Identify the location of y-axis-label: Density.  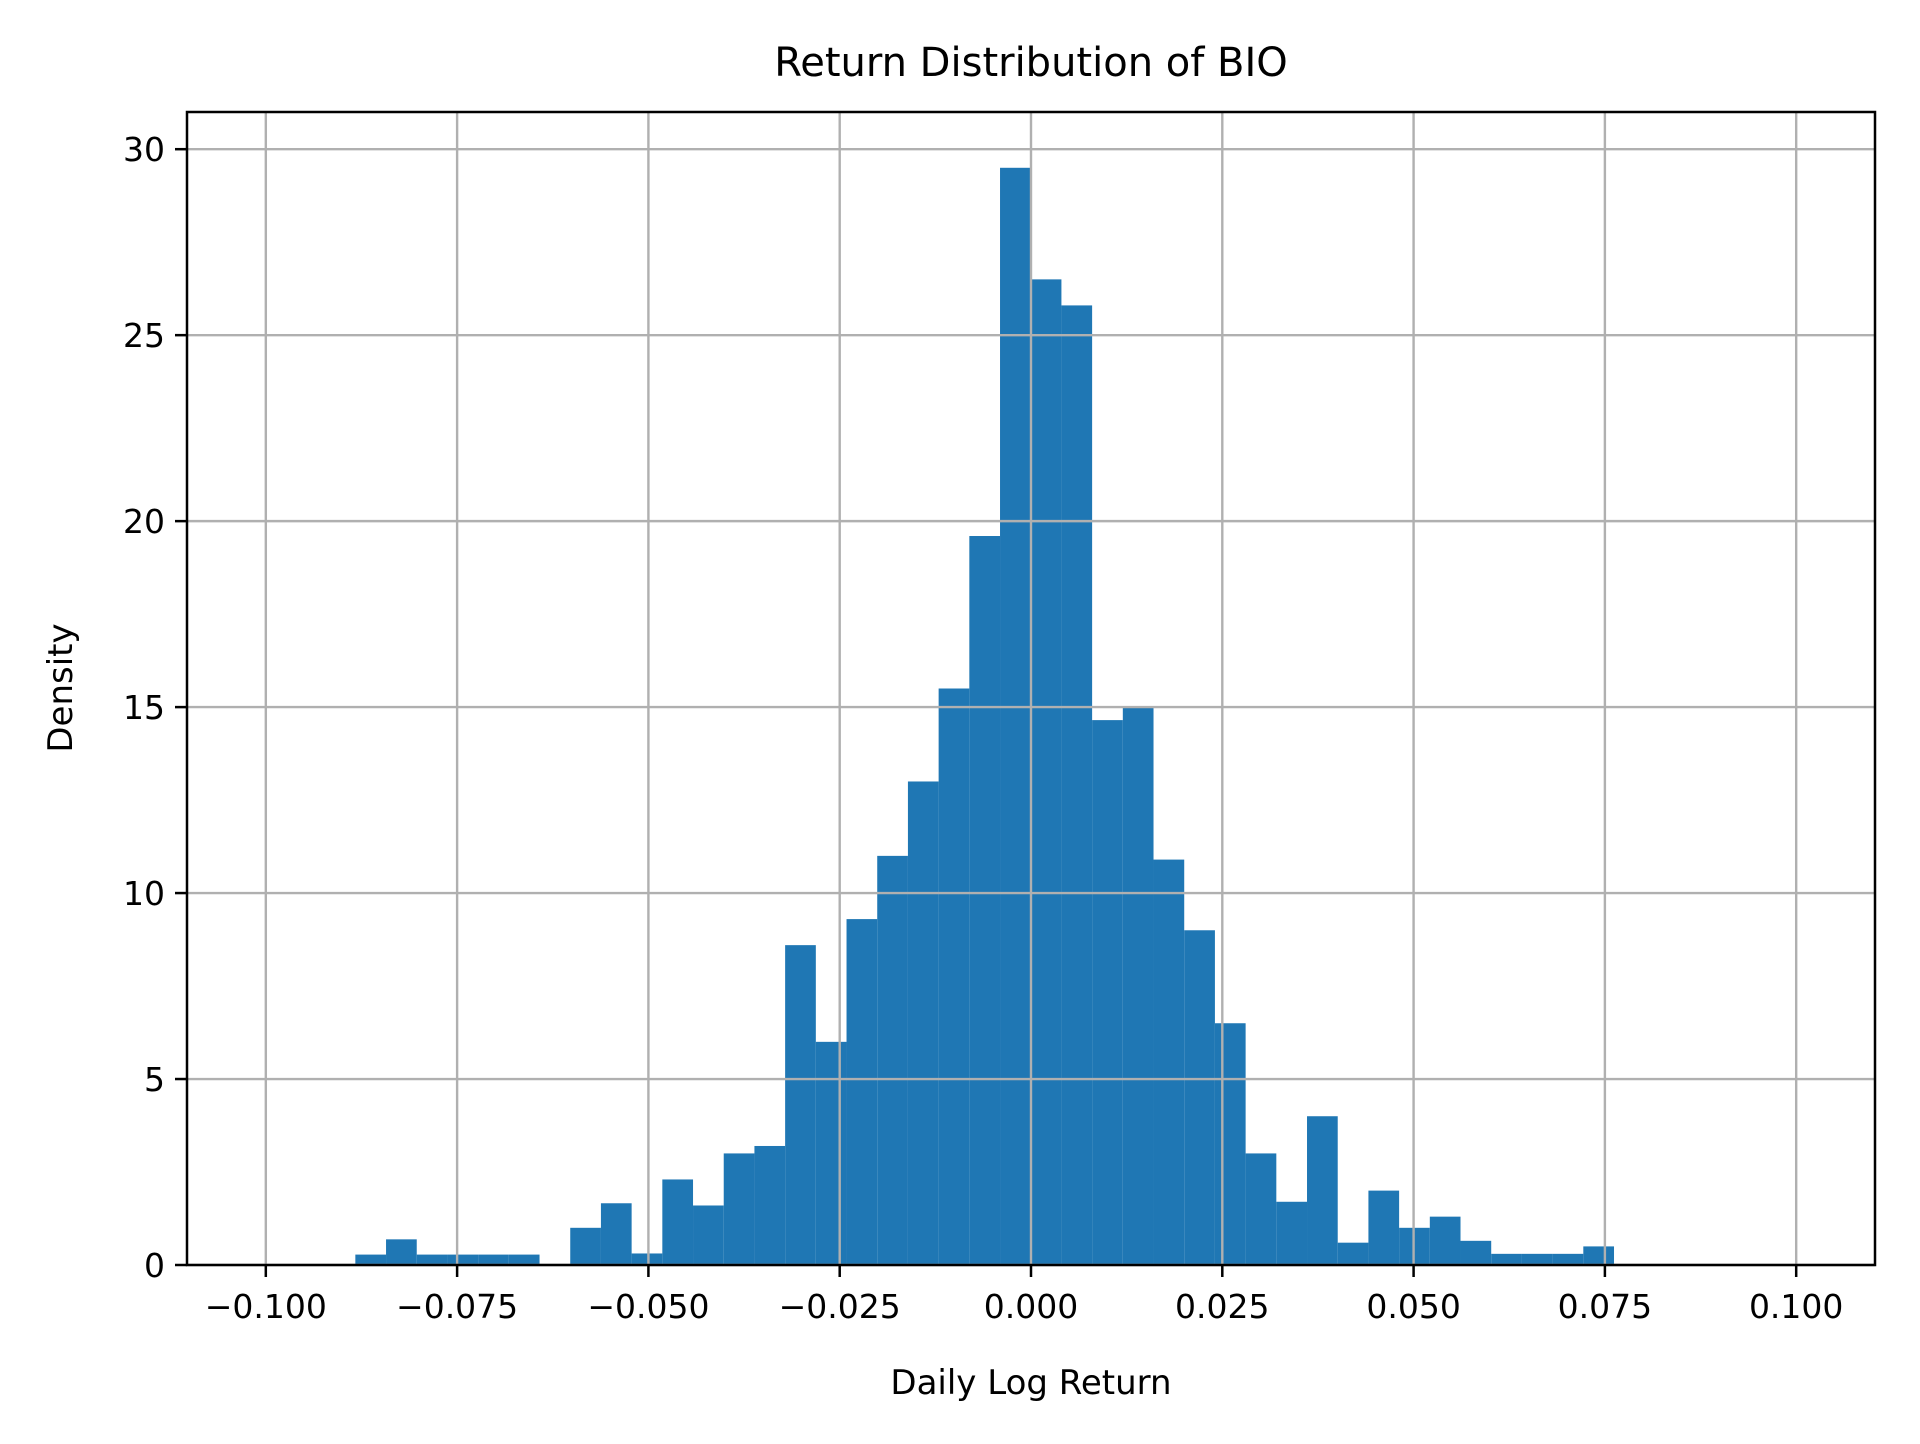
(61, 687).